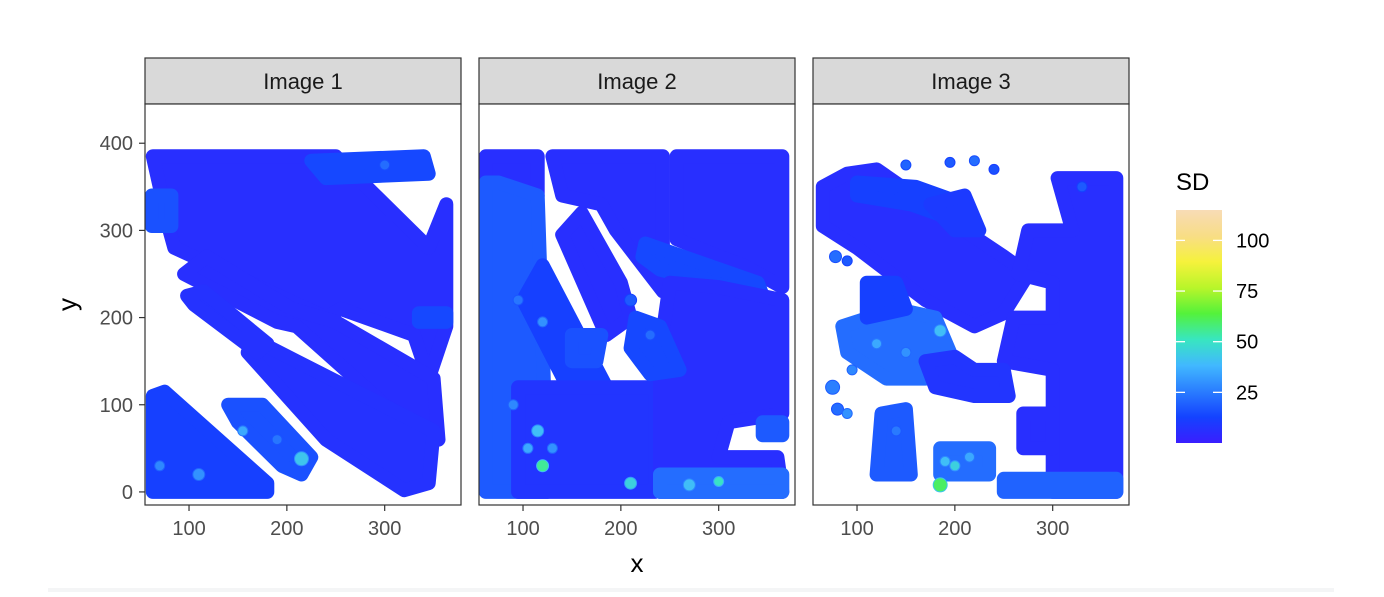 Image resolution: width=1384 pixels, height=597 pixels. I want to click on colorbar-tick-label: 50, so click(1247, 343).